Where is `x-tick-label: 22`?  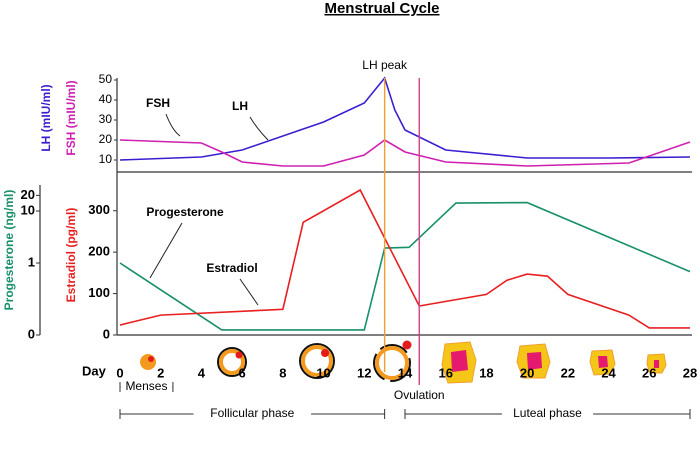 x-tick-label: 22 is located at coordinates (568, 372).